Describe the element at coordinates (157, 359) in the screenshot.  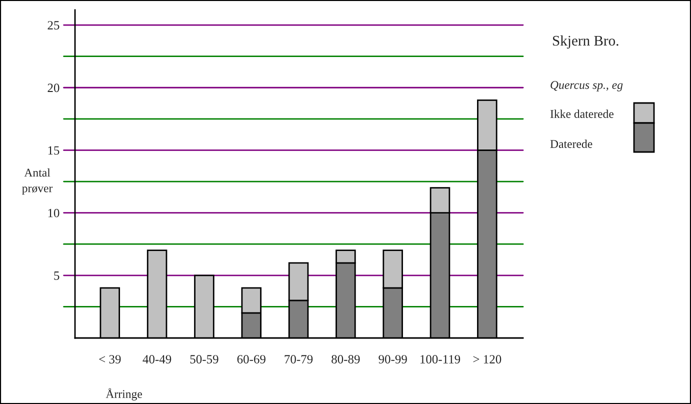
I see `x-tick-label: 40-49` at that location.